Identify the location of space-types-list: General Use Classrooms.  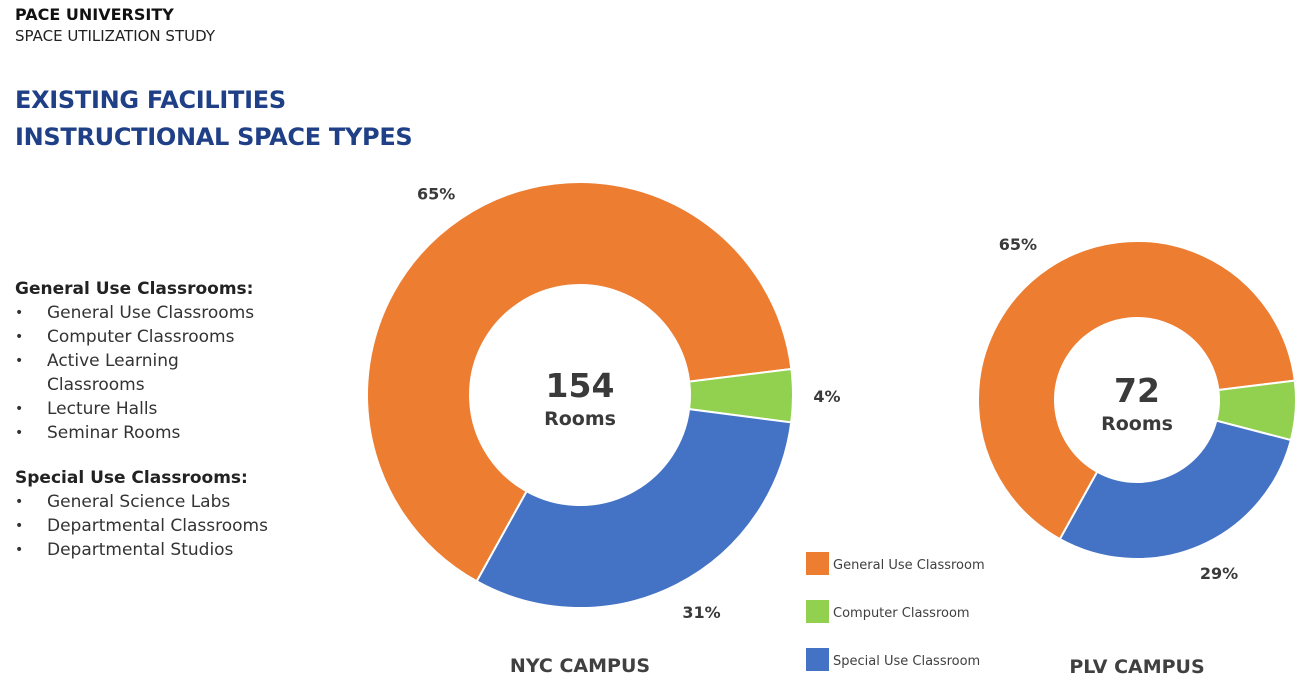
(165, 431).